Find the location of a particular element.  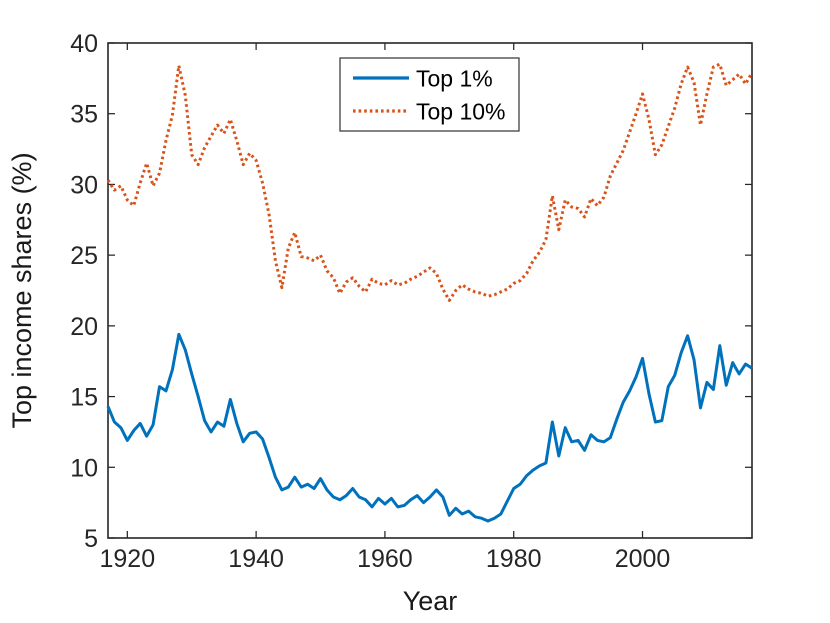

x-tick-label: 2000 is located at coordinates (643, 559).